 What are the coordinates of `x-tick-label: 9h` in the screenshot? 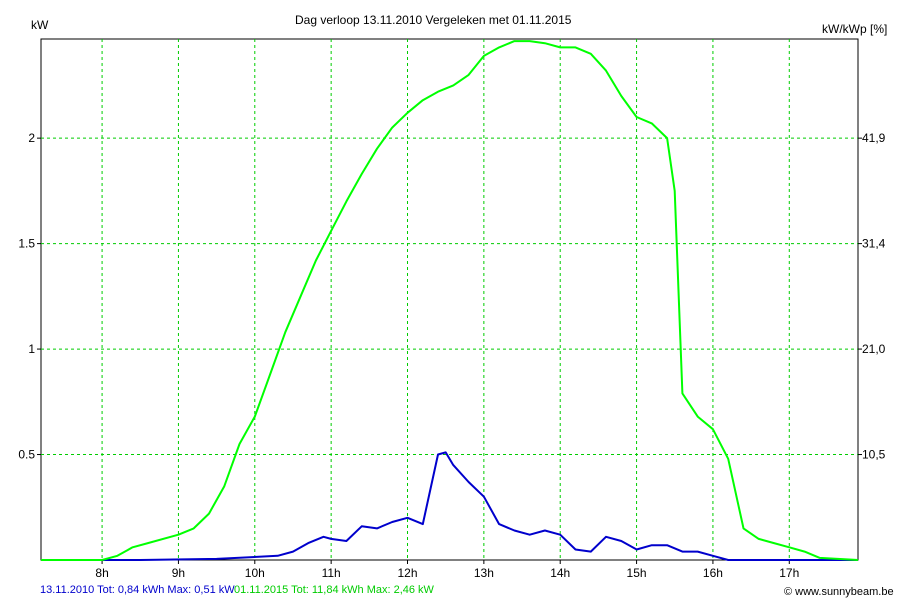 It's located at (178, 573).